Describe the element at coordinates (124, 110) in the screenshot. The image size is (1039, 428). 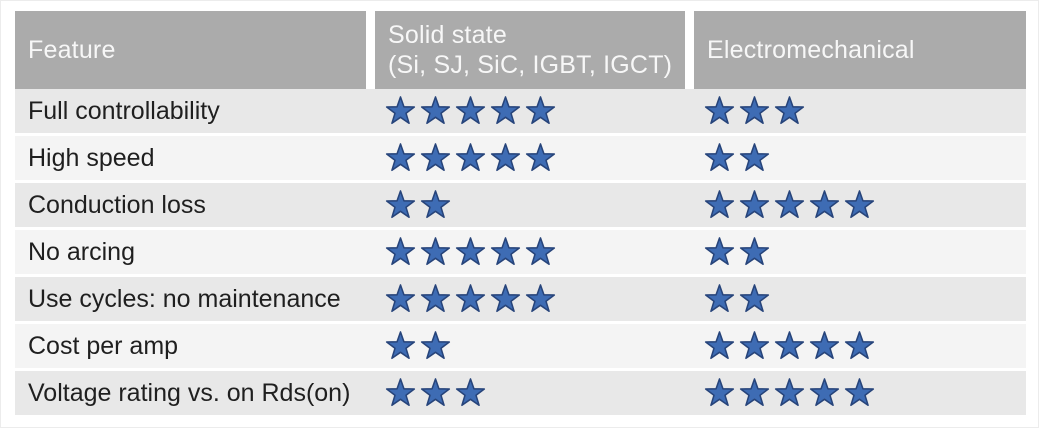
I see `feature-label: Full controllability` at that location.